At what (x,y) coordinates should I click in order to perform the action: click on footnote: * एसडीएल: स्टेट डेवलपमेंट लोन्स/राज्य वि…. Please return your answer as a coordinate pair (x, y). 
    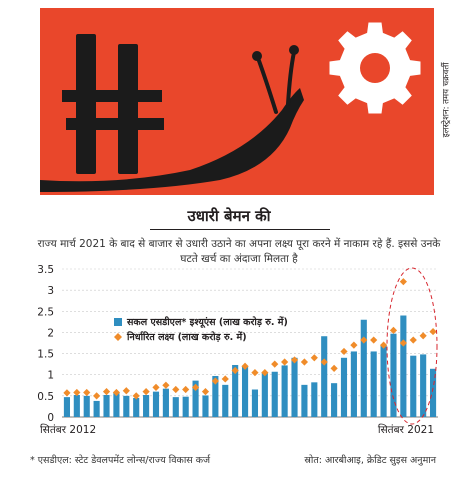
    Looking at the image, I should click on (120, 460).